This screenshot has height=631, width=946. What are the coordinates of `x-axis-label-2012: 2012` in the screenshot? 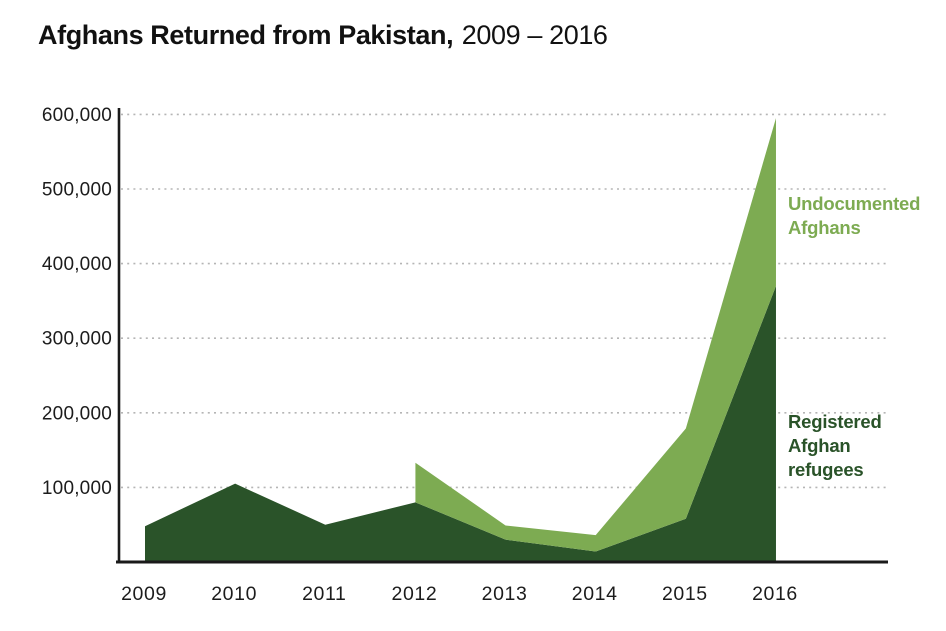 It's located at (415, 594).